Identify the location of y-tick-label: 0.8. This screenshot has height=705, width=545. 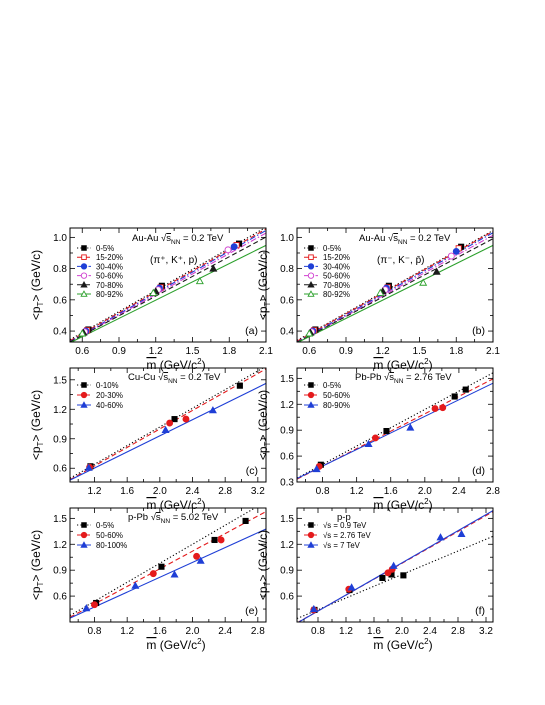
(287, 269).